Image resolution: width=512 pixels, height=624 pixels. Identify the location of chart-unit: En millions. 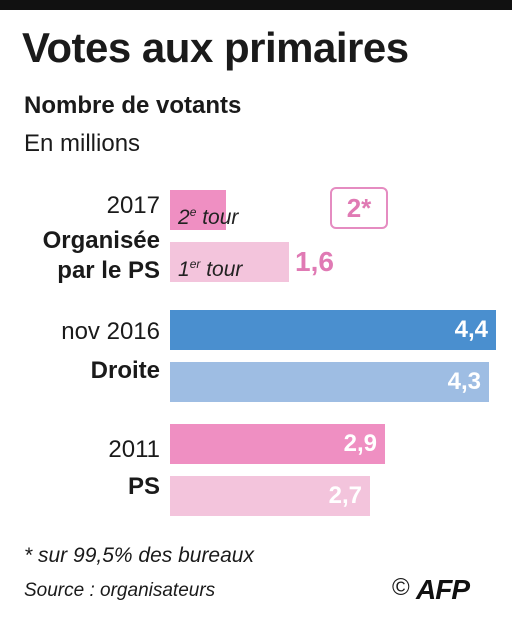
(82, 143).